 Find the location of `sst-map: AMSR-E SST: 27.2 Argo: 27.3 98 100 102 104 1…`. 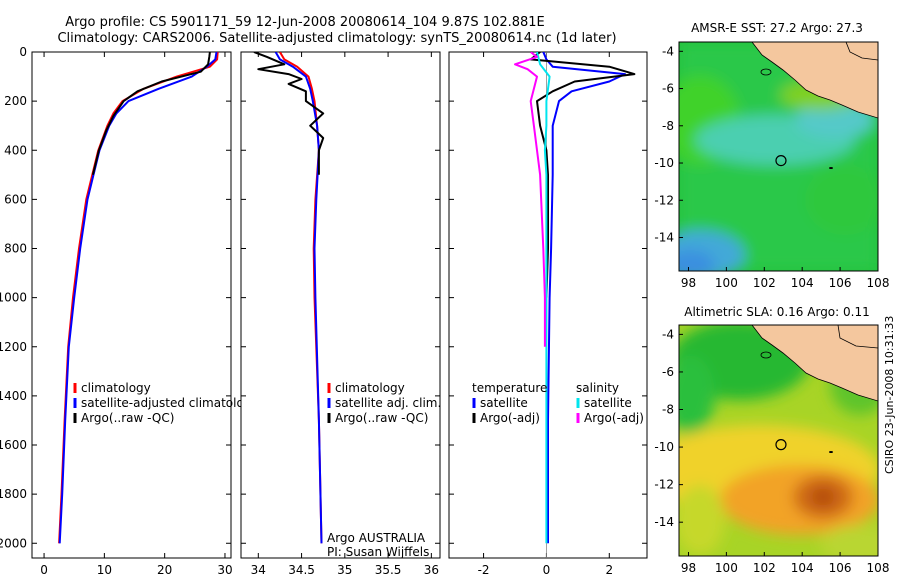

sst-map: AMSR-E SST: 27.2 Argo: 27.3 98 100 102 104 1… is located at coordinates (771, 155).